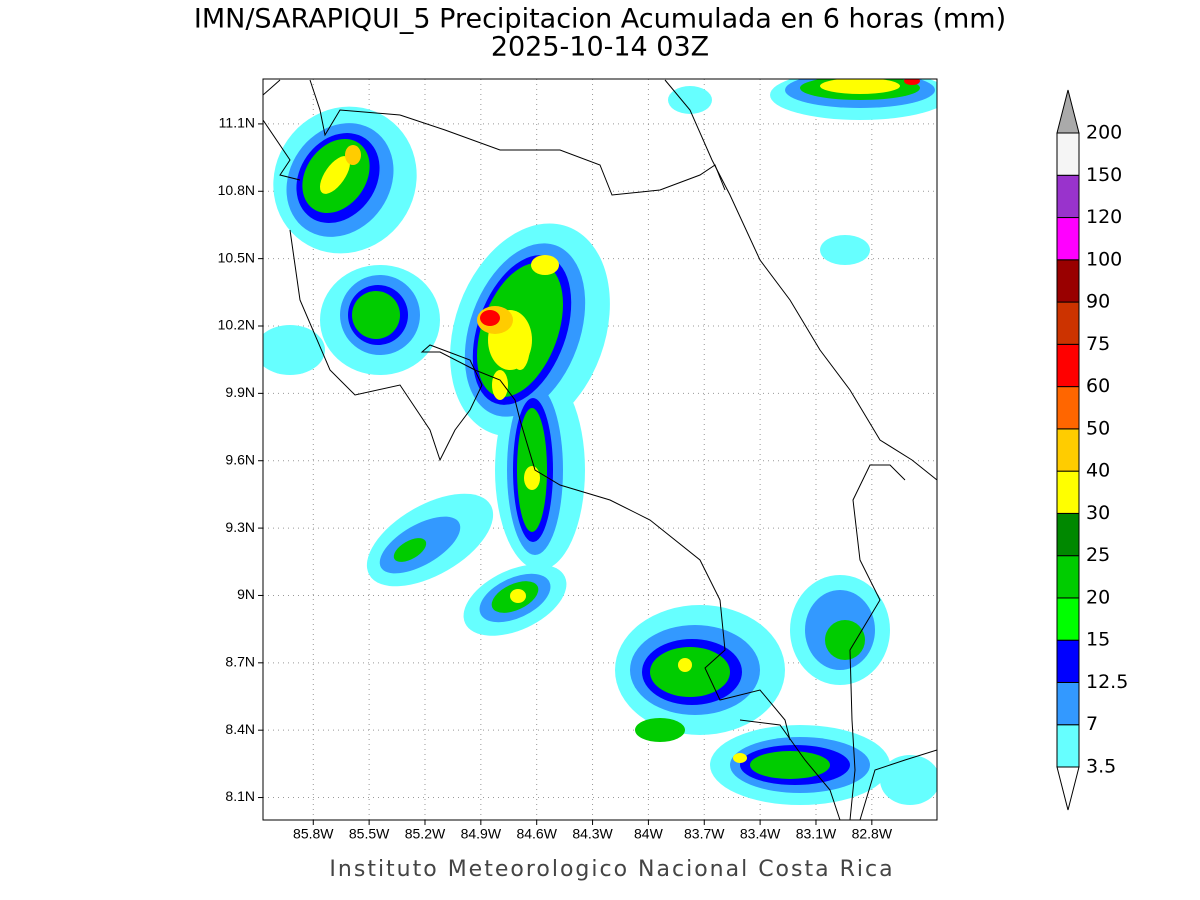  What do you see at coordinates (1098, 344) in the screenshot?
I see `colorbar-label: 75` at bounding box center [1098, 344].